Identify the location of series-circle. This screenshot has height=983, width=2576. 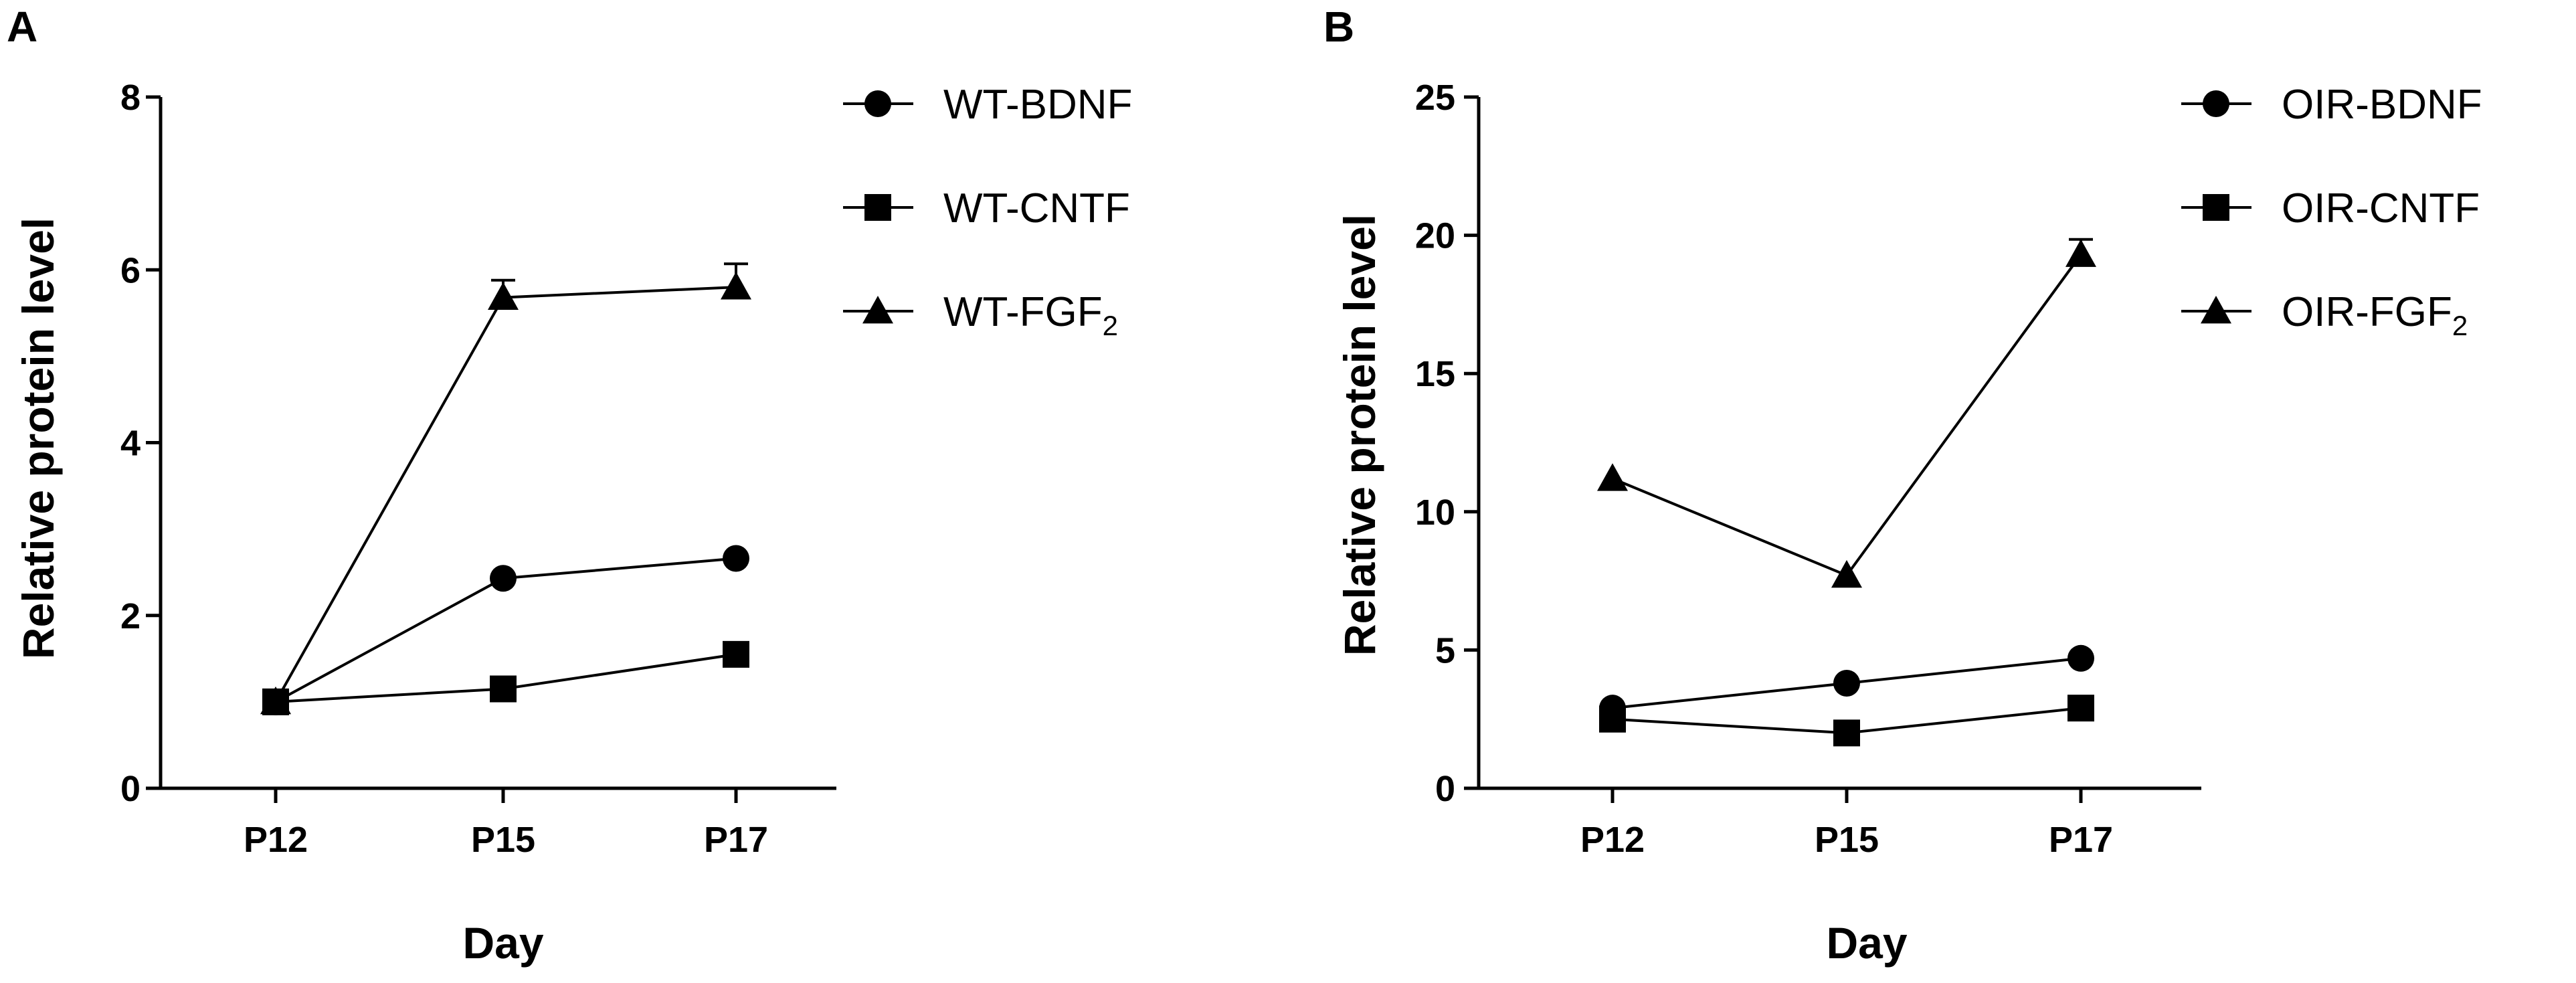
(1846, 683).